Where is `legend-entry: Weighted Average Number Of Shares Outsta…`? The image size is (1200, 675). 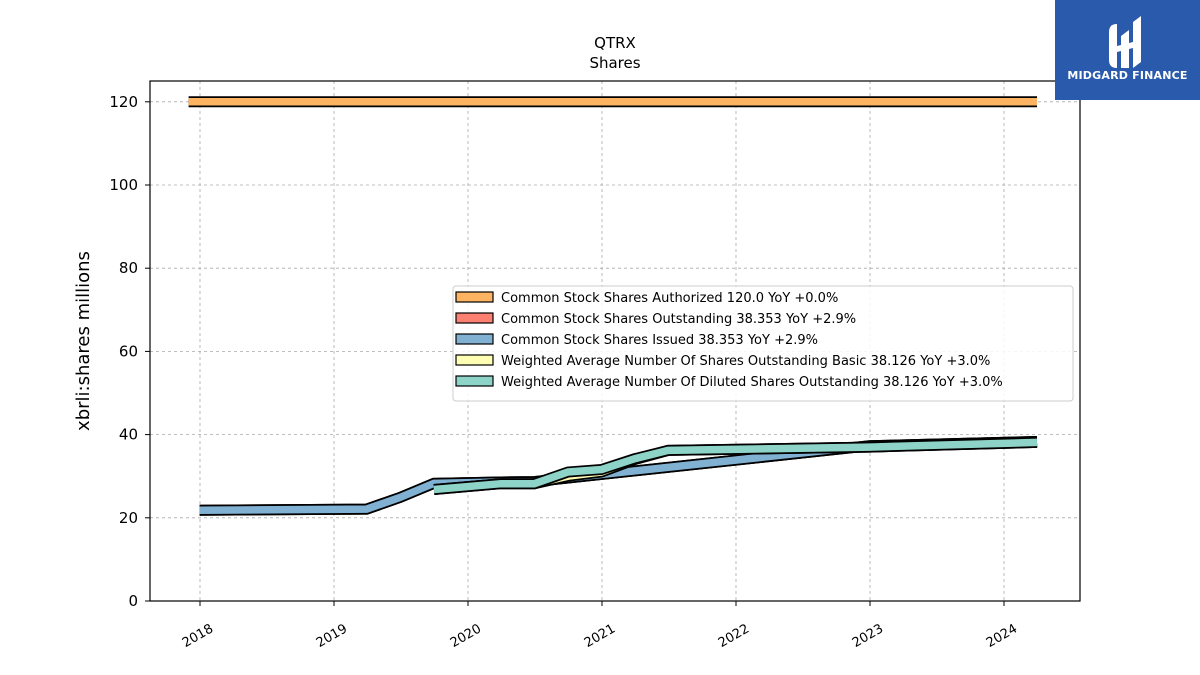
legend-entry: Weighted Average Number Of Shares Outsta… is located at coordinates (745, 361).